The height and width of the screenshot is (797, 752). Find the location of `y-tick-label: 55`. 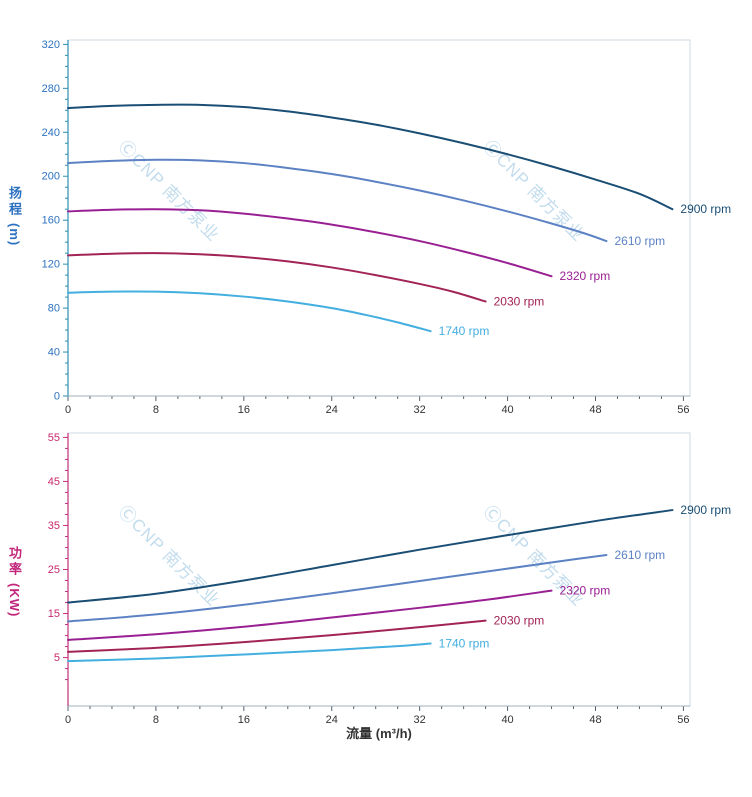

y-tick-label: 55 is located at coordinates (54, 438).